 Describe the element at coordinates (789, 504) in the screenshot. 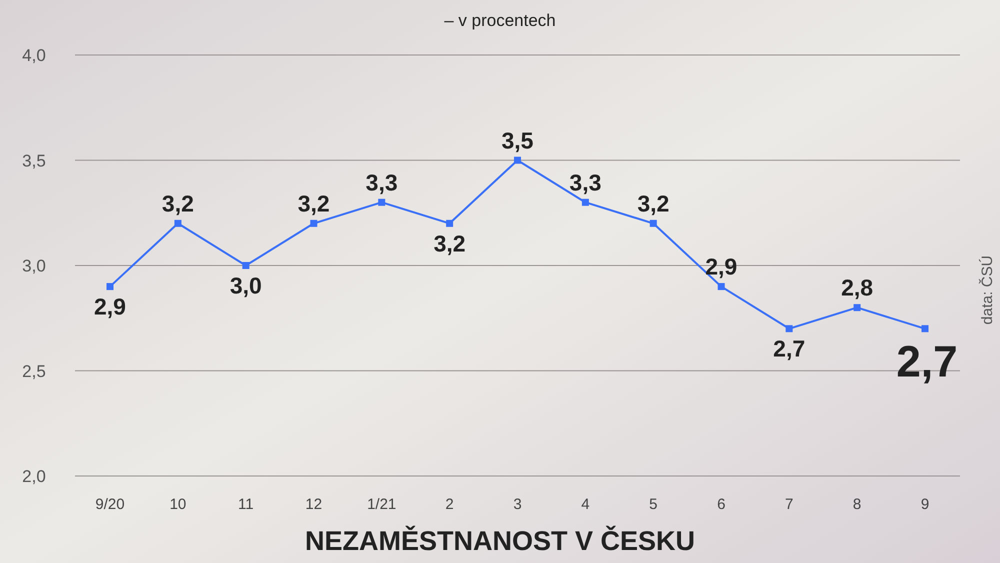

I see `x-tick-label: 7` at that location.